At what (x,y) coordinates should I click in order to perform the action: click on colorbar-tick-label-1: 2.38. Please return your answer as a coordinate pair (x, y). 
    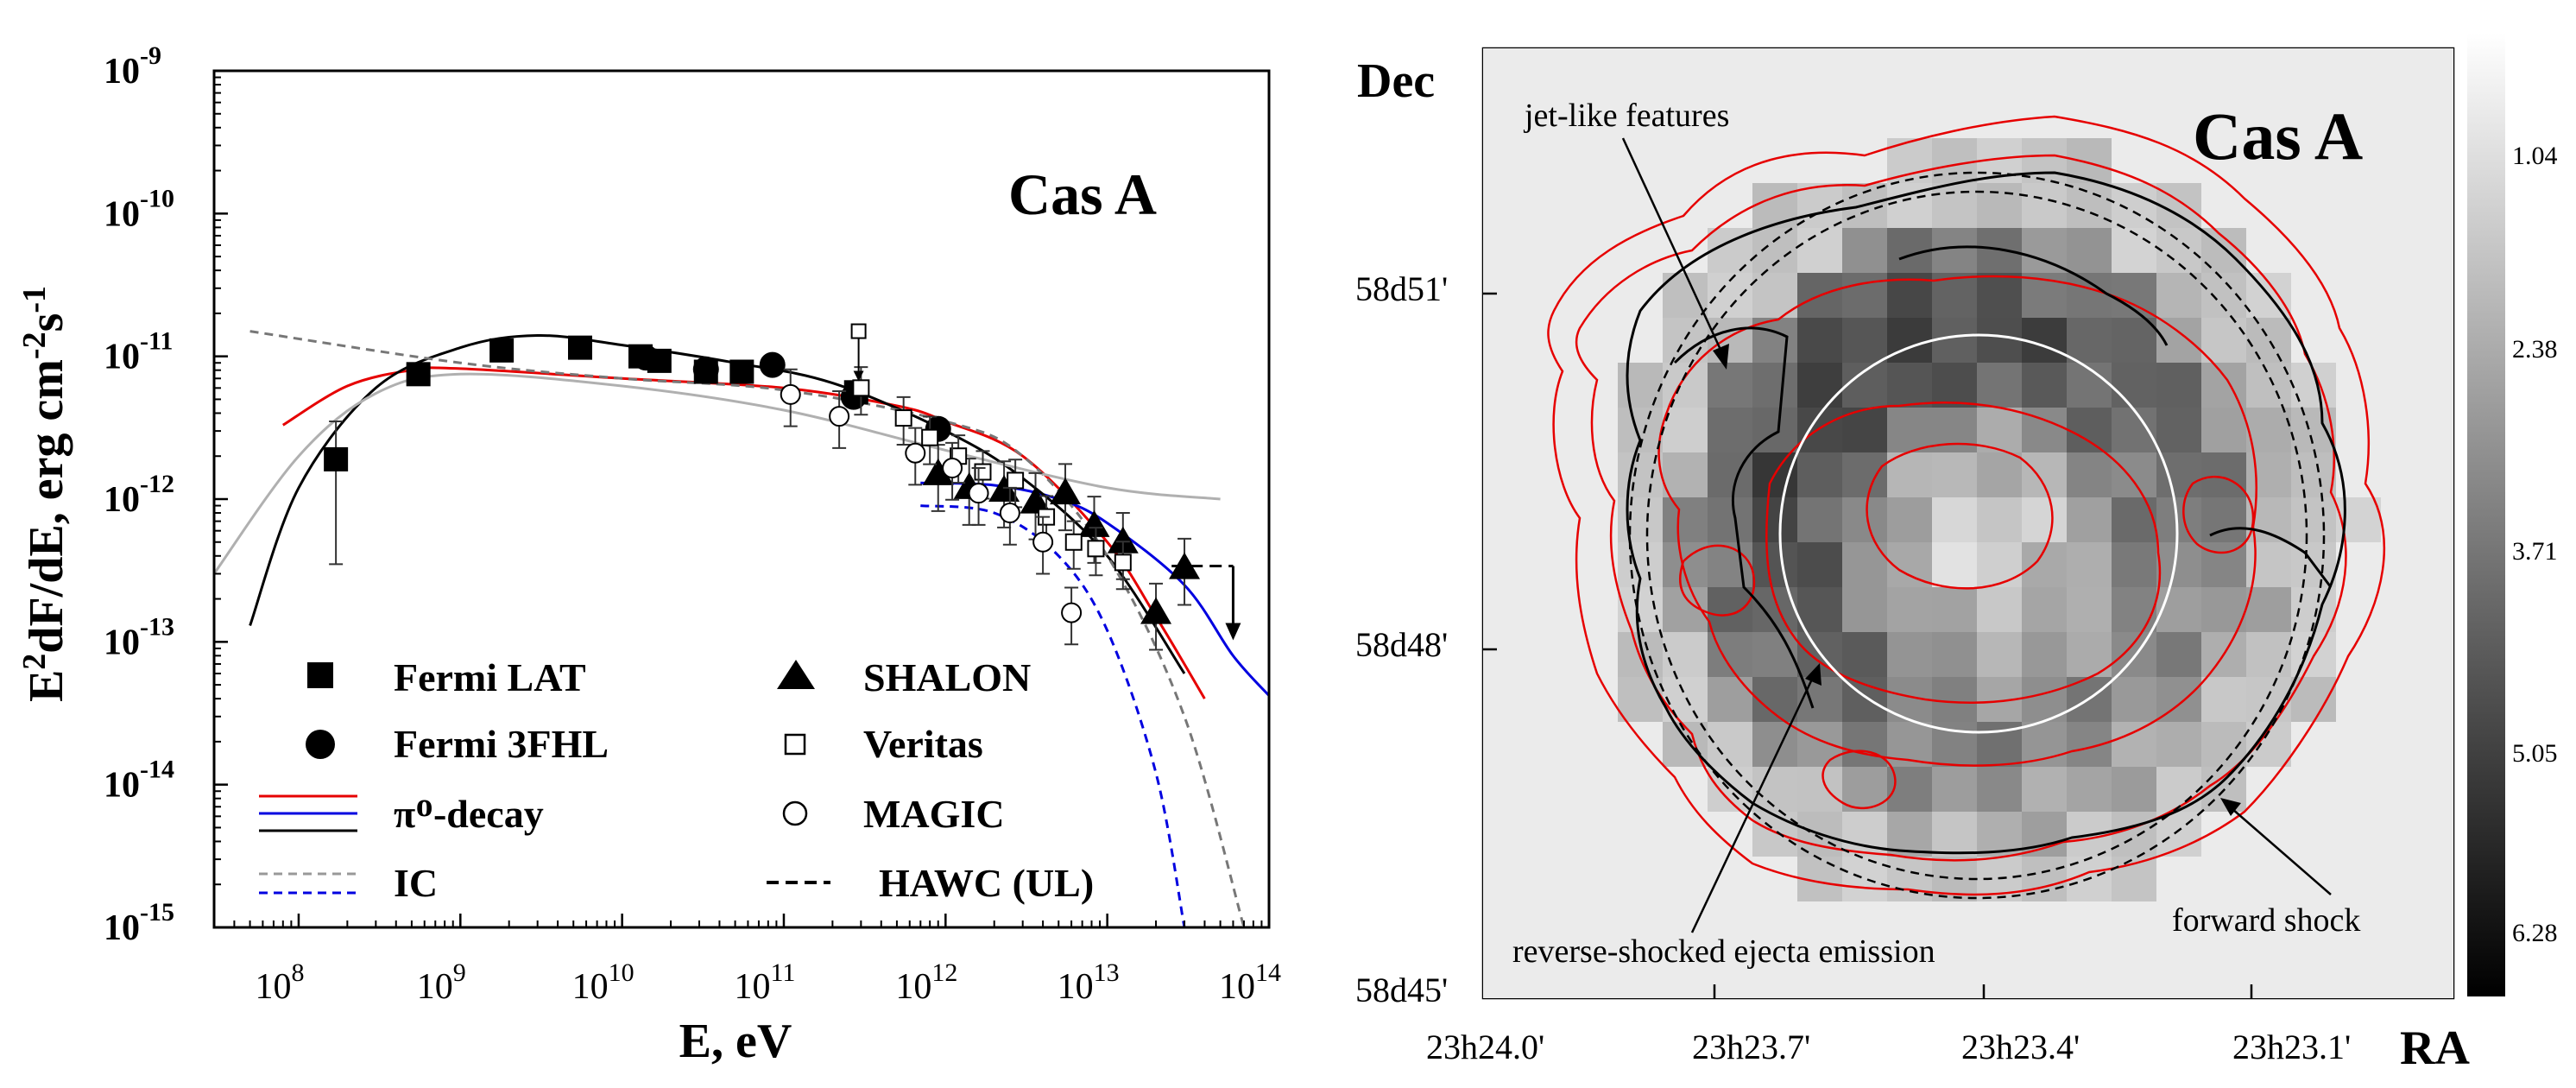
    Looking at the image, I should click on (2535, 350).